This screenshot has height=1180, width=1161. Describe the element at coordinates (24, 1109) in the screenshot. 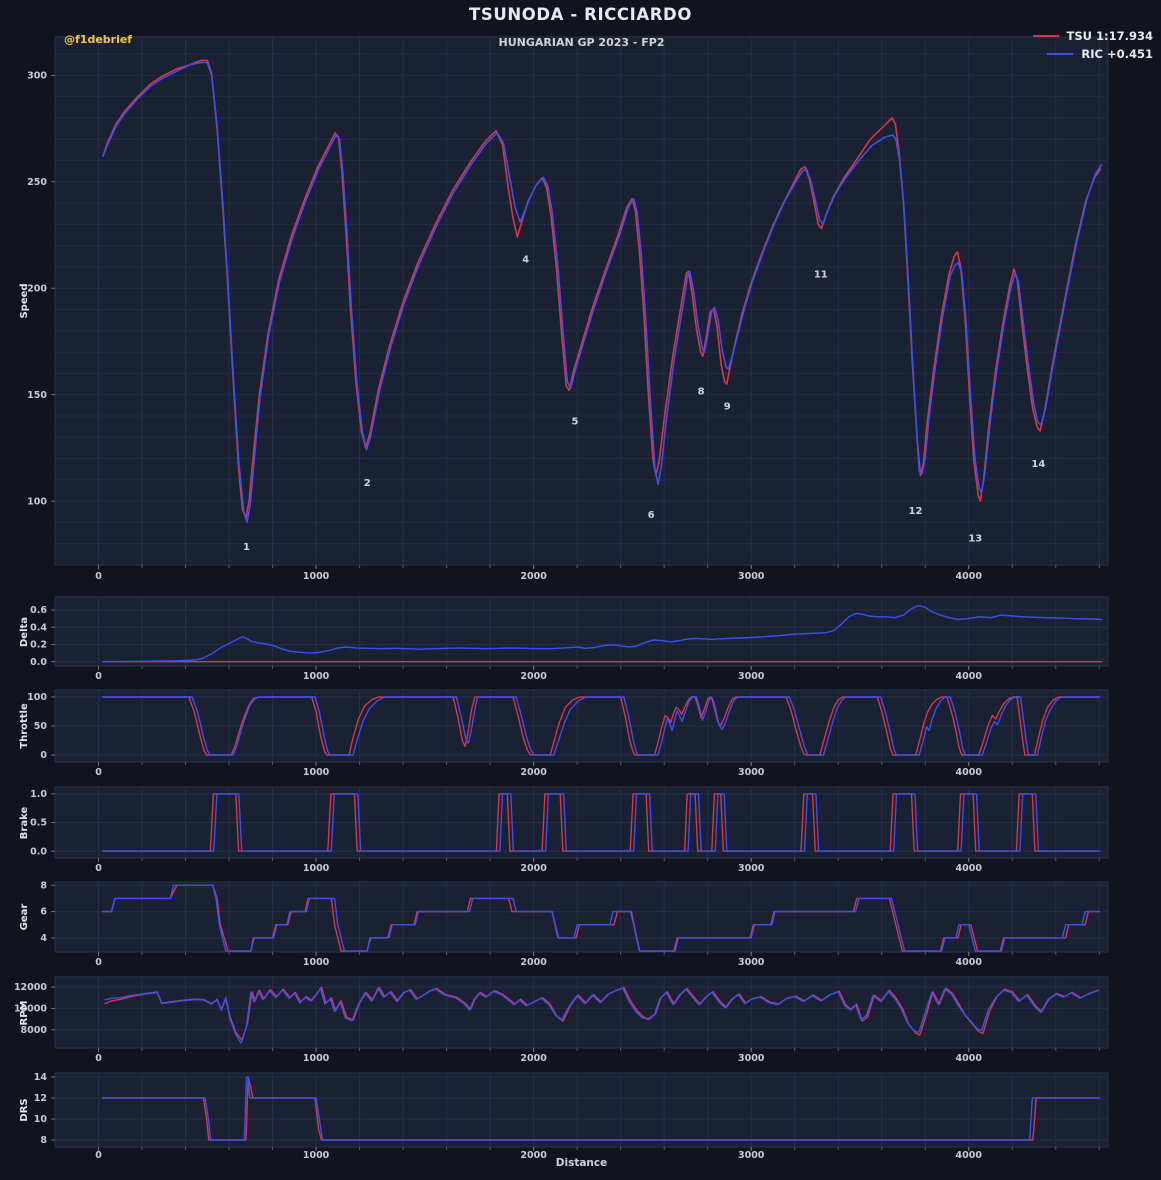

I see `svg-text: DRS` at that location.